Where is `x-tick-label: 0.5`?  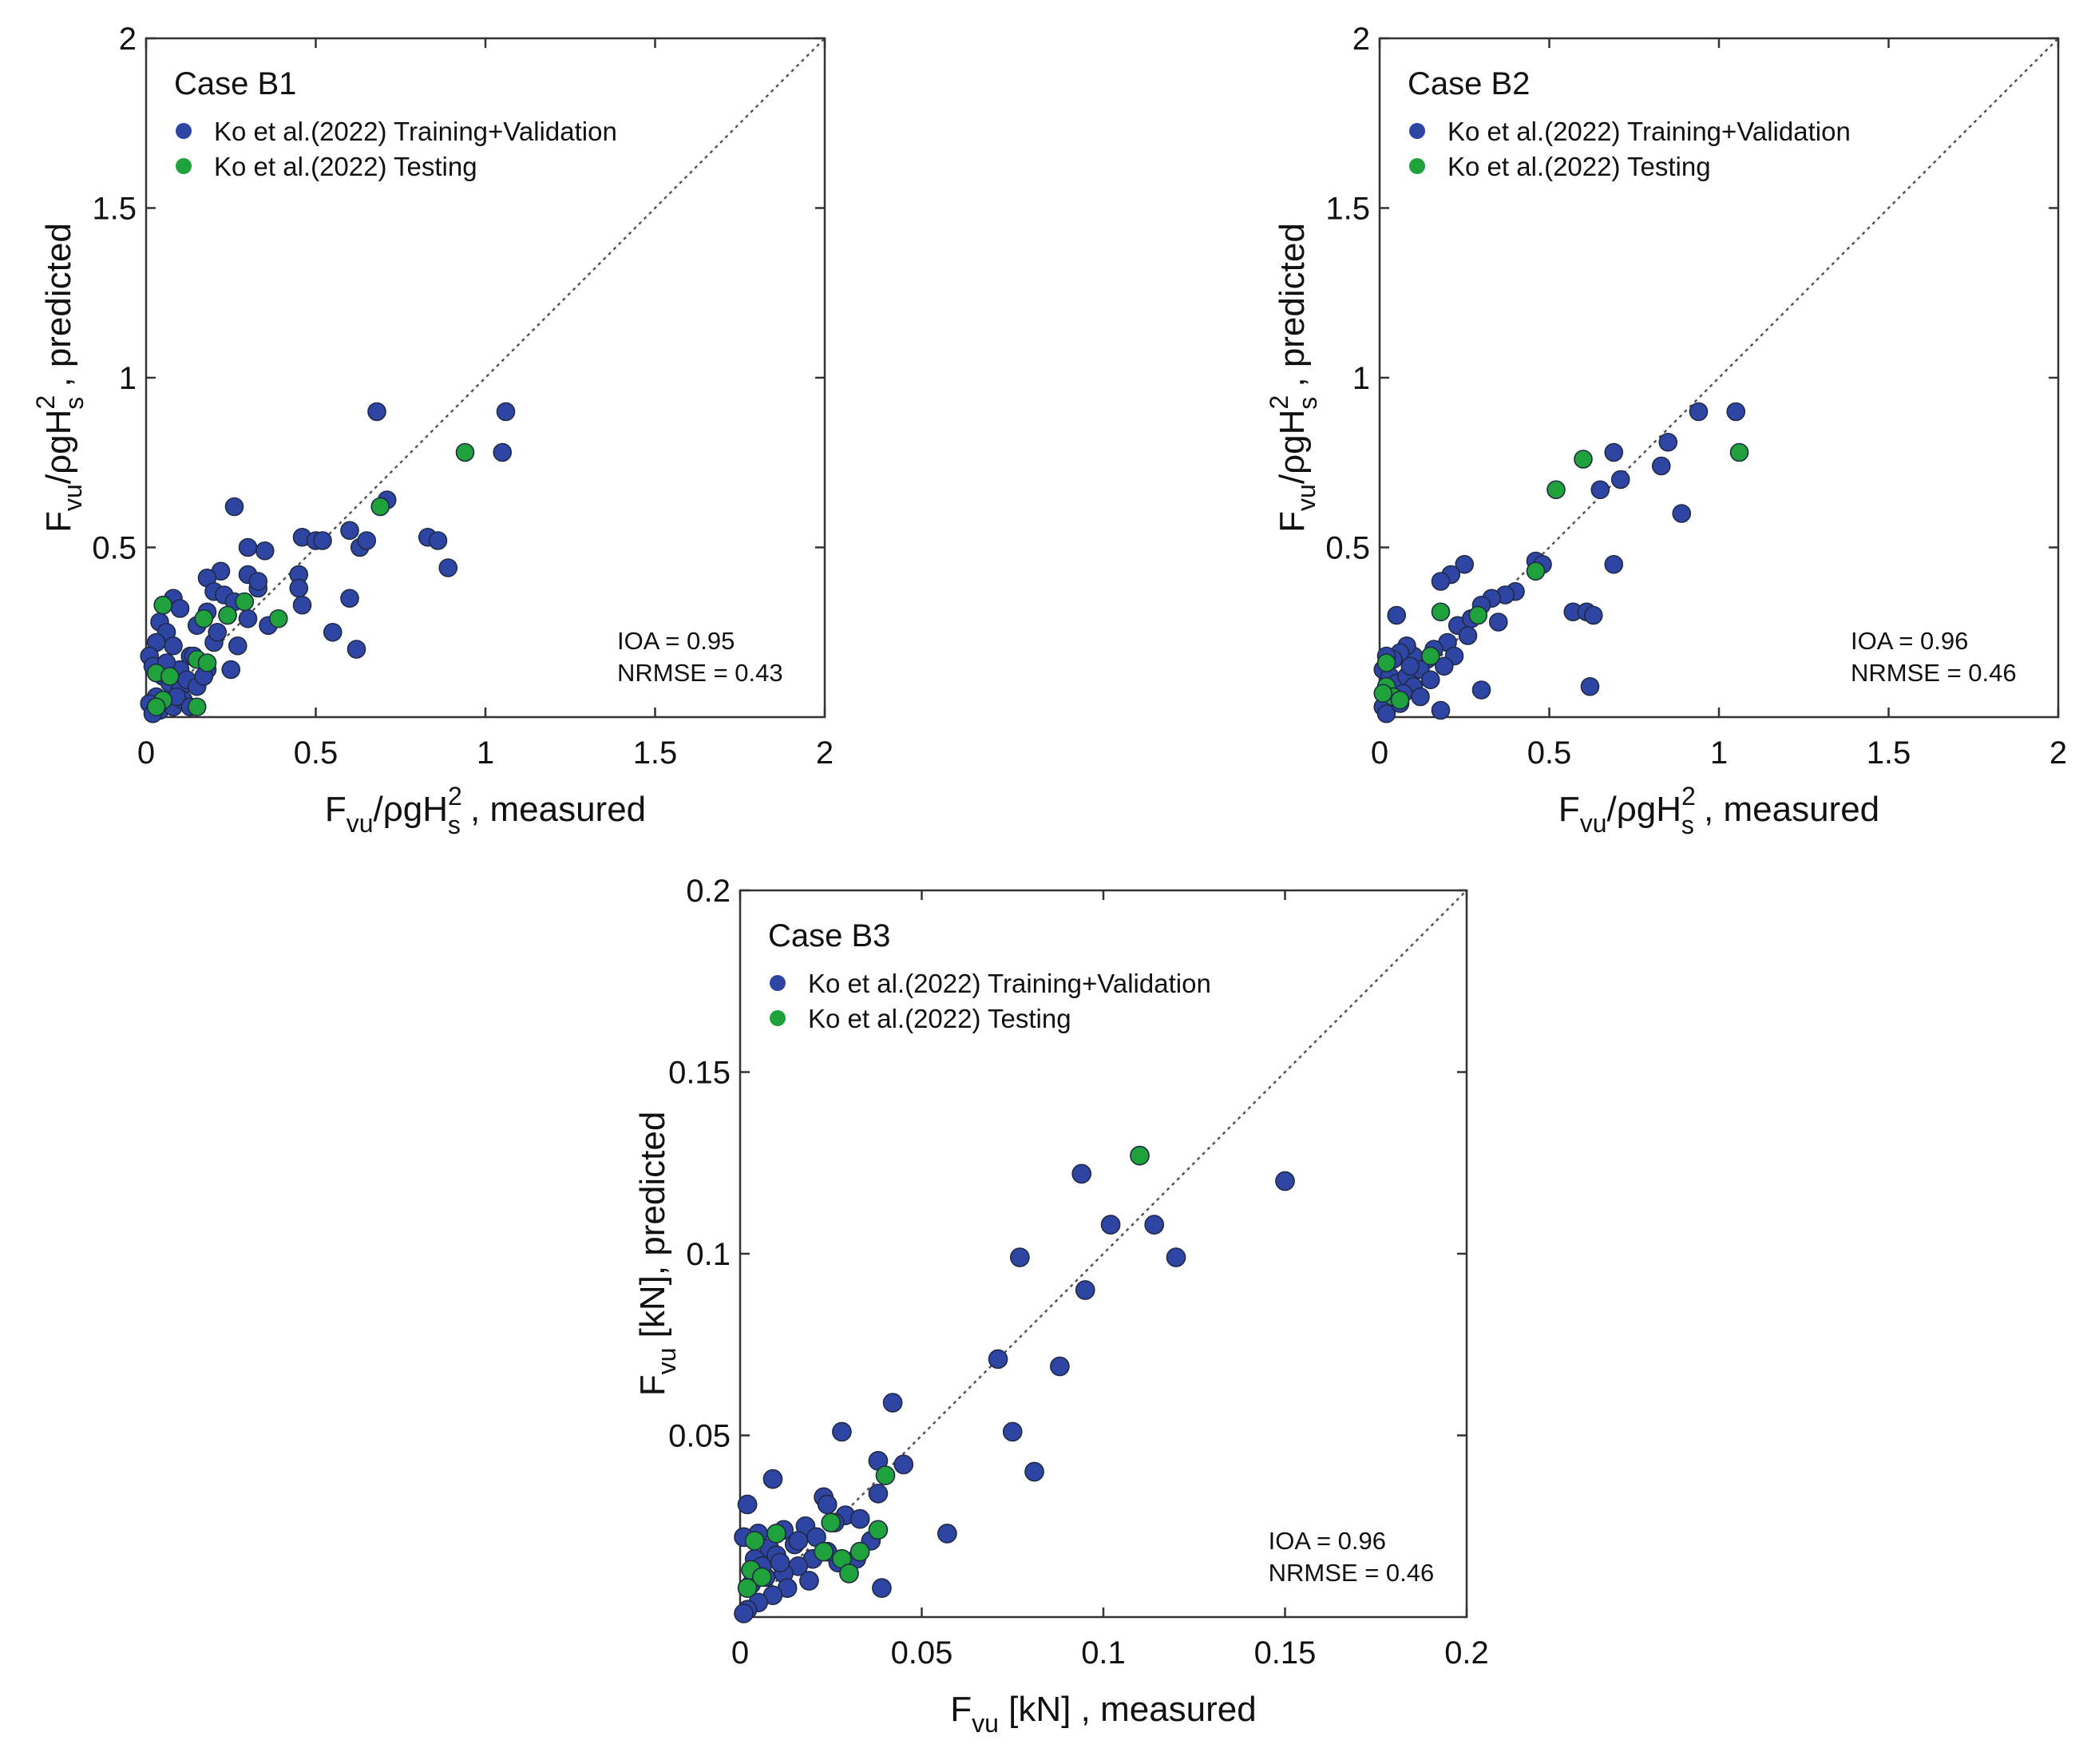 x-tick-label: 0.5 is located at coordinates (316, 753).